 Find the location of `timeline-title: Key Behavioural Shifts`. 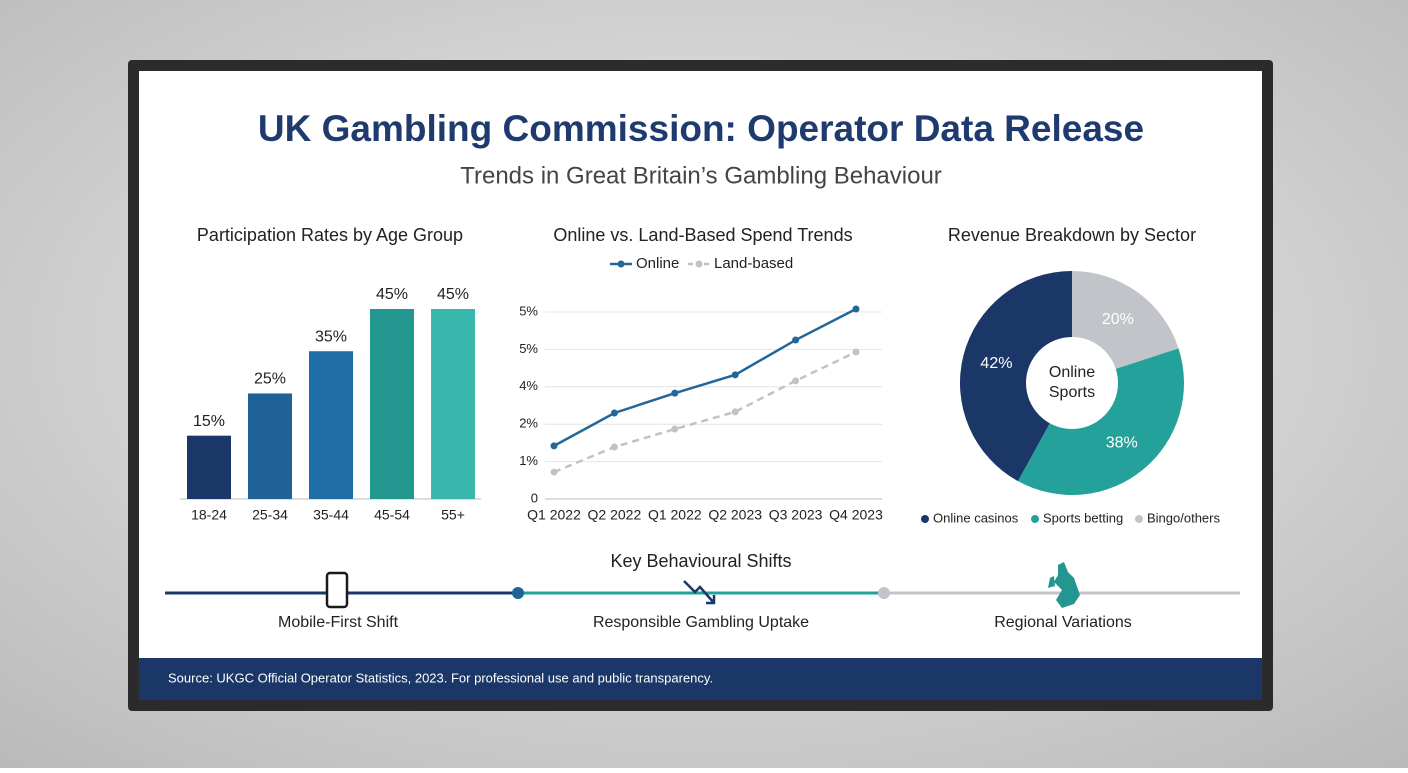

timeline-title: Key Behavioural Shifts is located at coordinates (700, 561).